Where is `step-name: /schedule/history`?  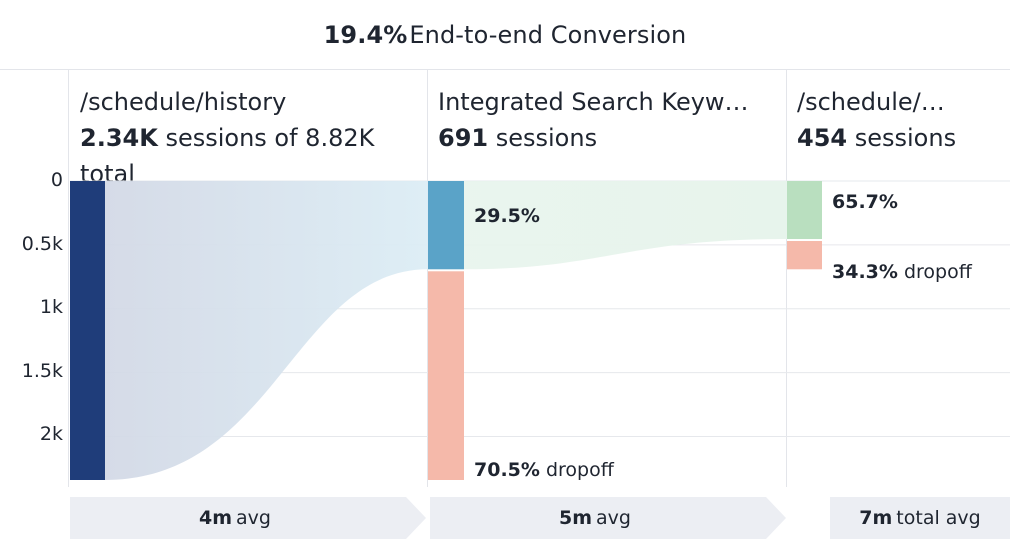
step-name: /schedule/history is located at coordinates (183, 102).